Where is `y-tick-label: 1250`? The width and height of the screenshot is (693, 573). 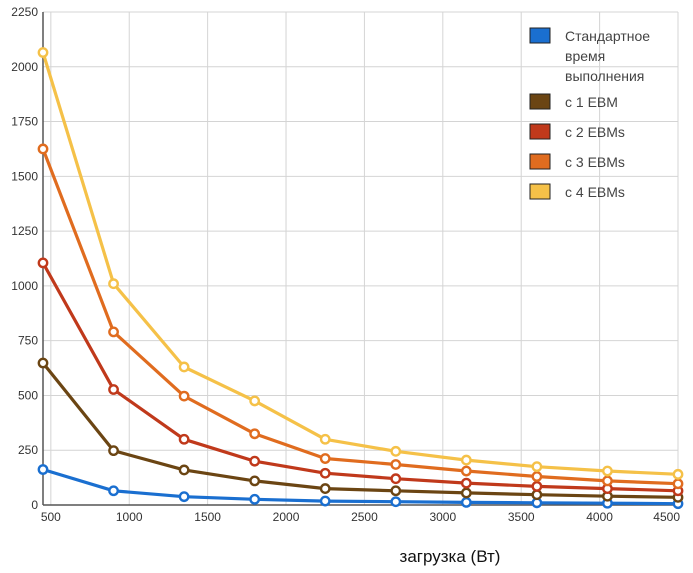
y-tick-label: 1250 is located at coordinates (24, 231).